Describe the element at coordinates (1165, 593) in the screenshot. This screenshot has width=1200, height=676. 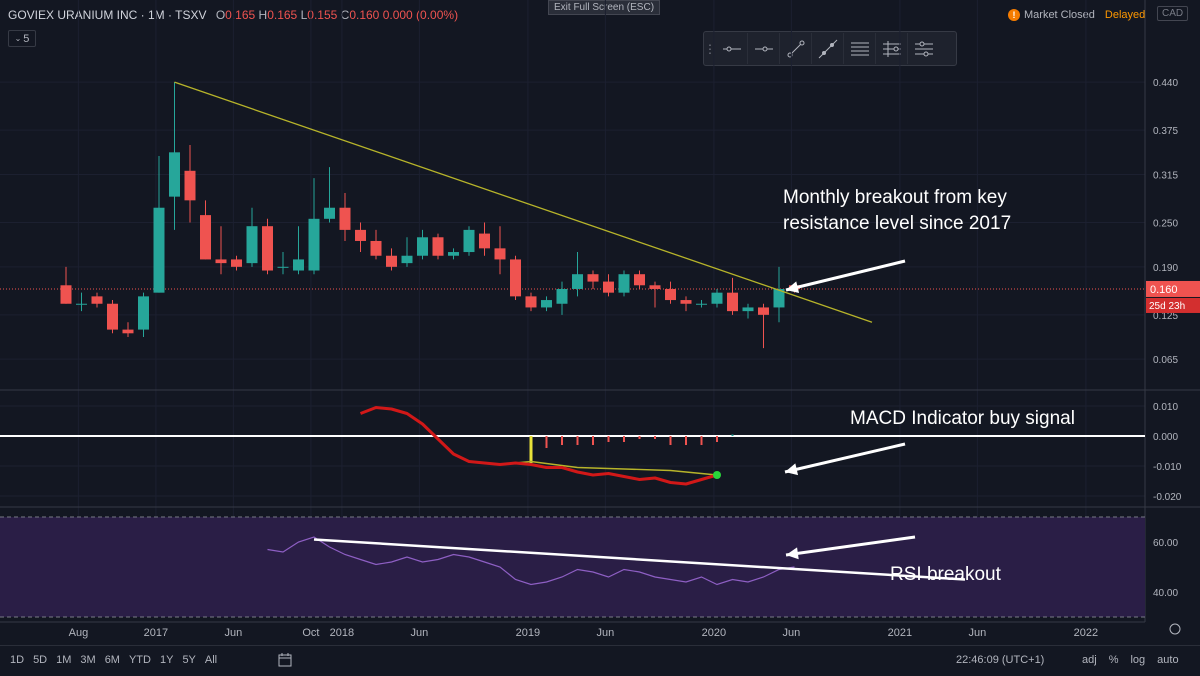
I see `rsi-tick-label: 40.00` at that location.